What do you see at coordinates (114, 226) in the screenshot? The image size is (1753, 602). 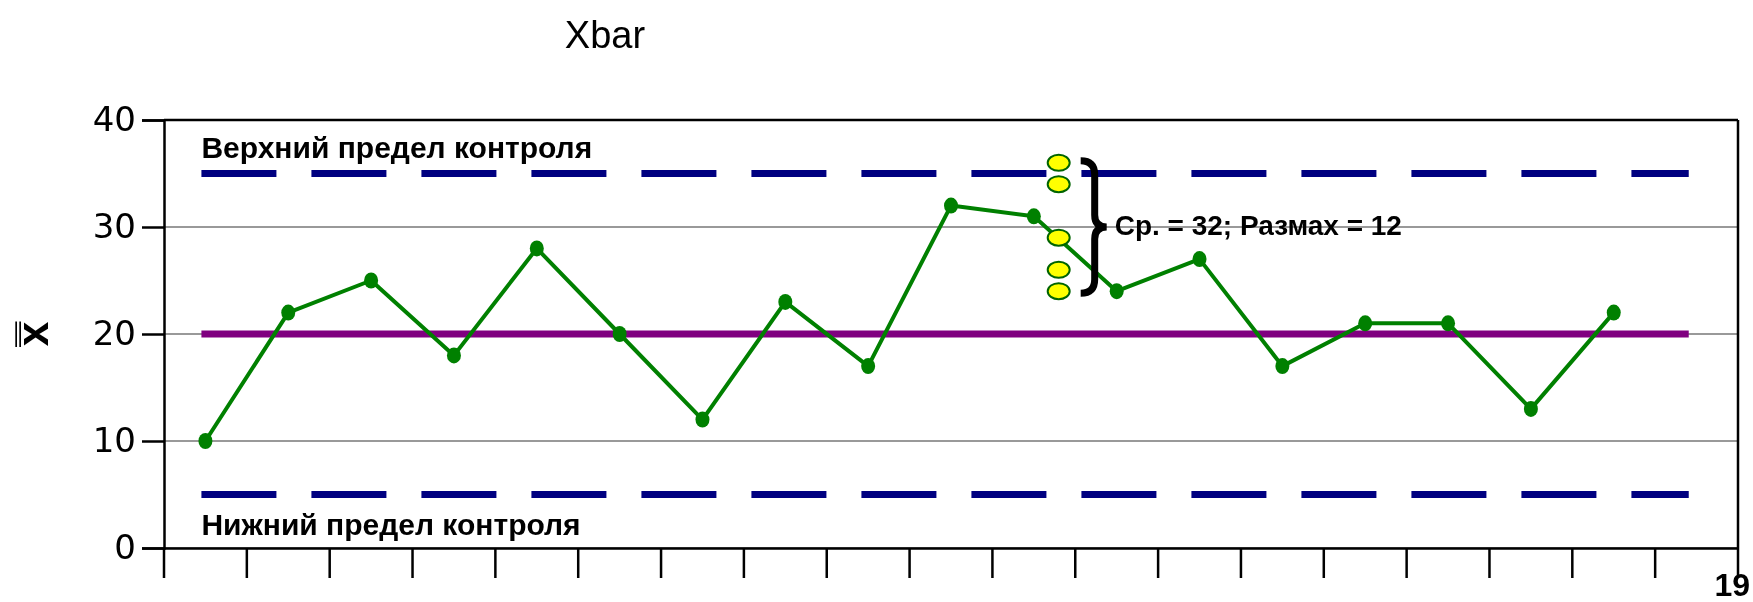 I see `y-tick-label: 30` at bounding box center [114, 226].